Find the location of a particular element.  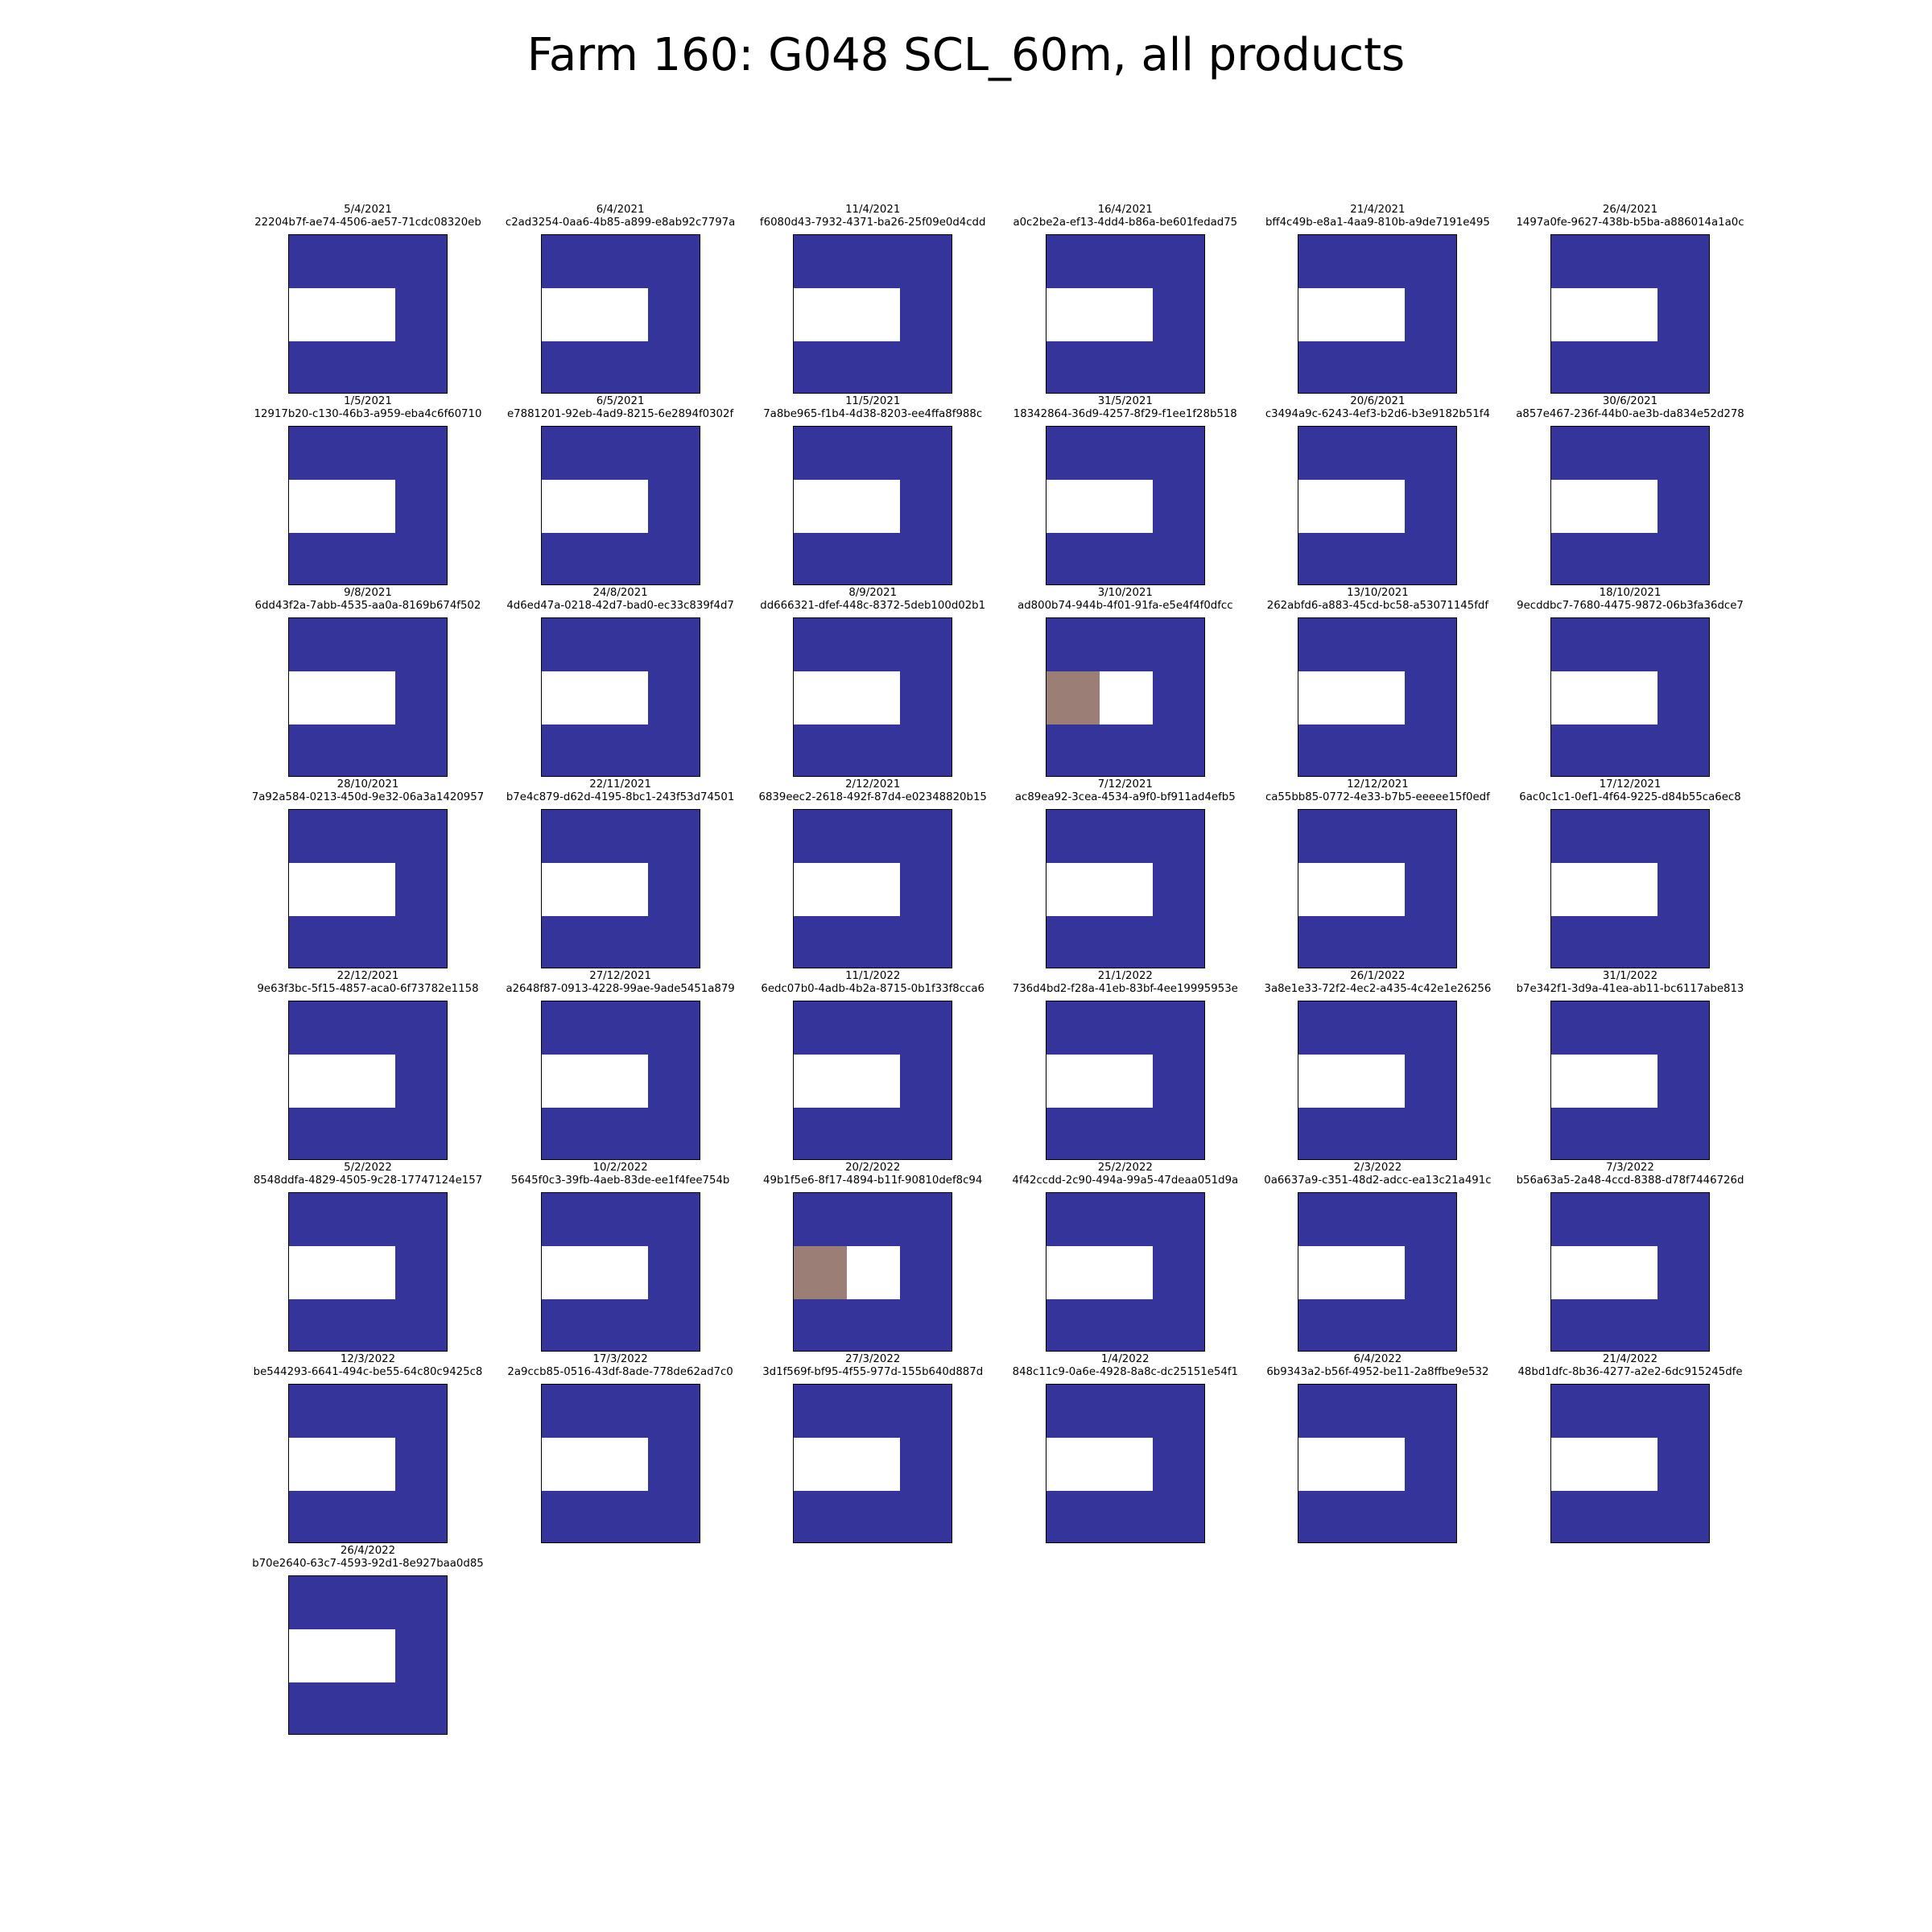

panel-date-label: 20/2/2022 is located at coordinates (873, 1168).